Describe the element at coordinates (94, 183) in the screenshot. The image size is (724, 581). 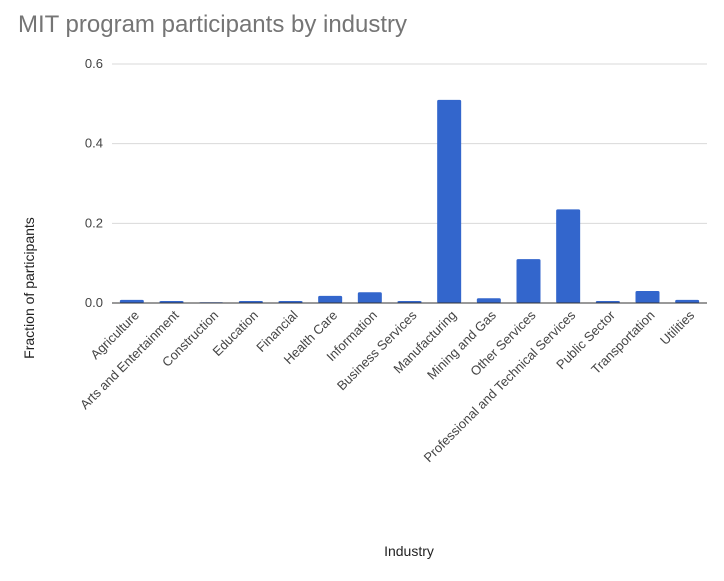
I see `y-axis-ticks: 0.0 0.2 0.4 0.6` at that location.